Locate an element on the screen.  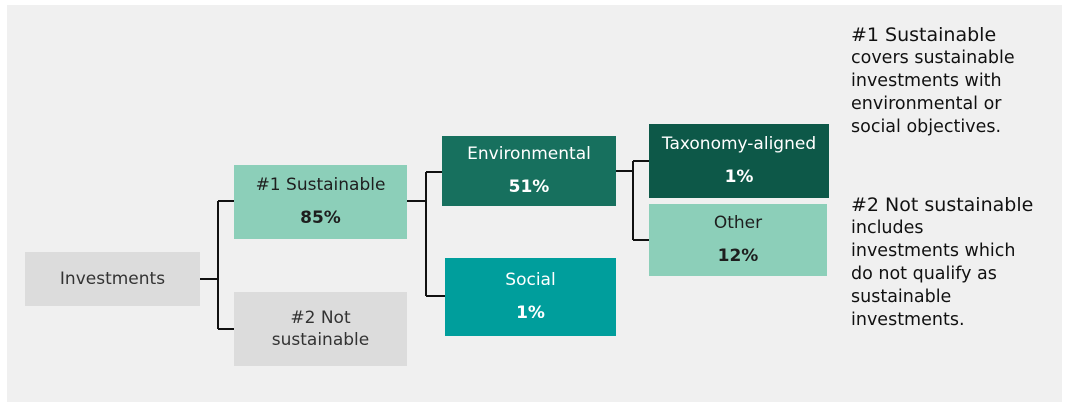
investments-box: Investments is located at coordinates (112, 279).